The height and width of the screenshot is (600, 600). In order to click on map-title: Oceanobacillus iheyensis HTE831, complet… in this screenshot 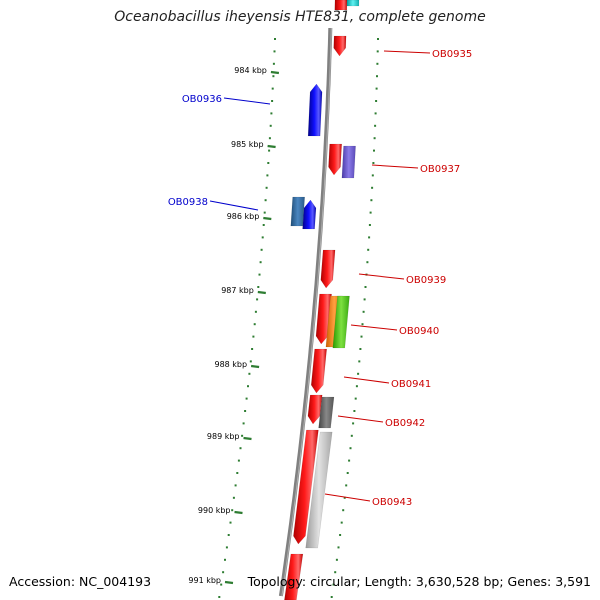, I will do `click(300, 17)`.